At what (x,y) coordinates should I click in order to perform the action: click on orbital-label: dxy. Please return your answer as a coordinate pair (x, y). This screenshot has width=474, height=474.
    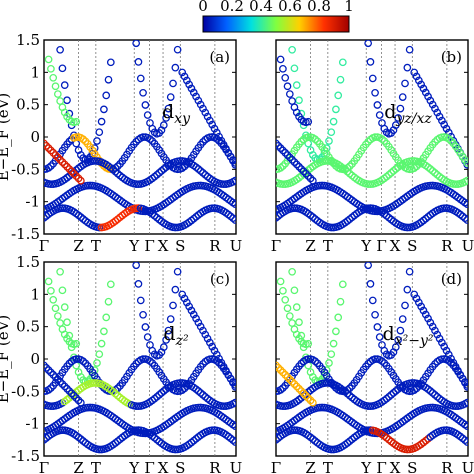
    Looking at the image, I should click on (176, 114).